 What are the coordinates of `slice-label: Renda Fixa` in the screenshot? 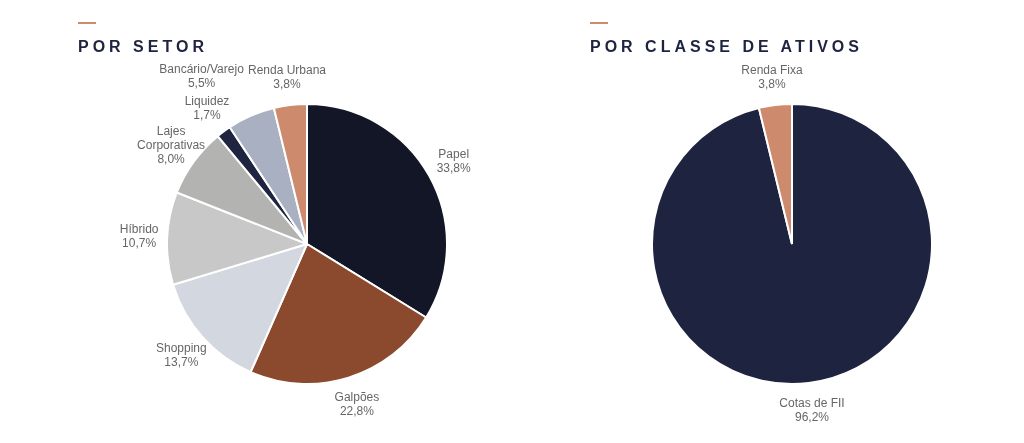 It's located at (772, 69).